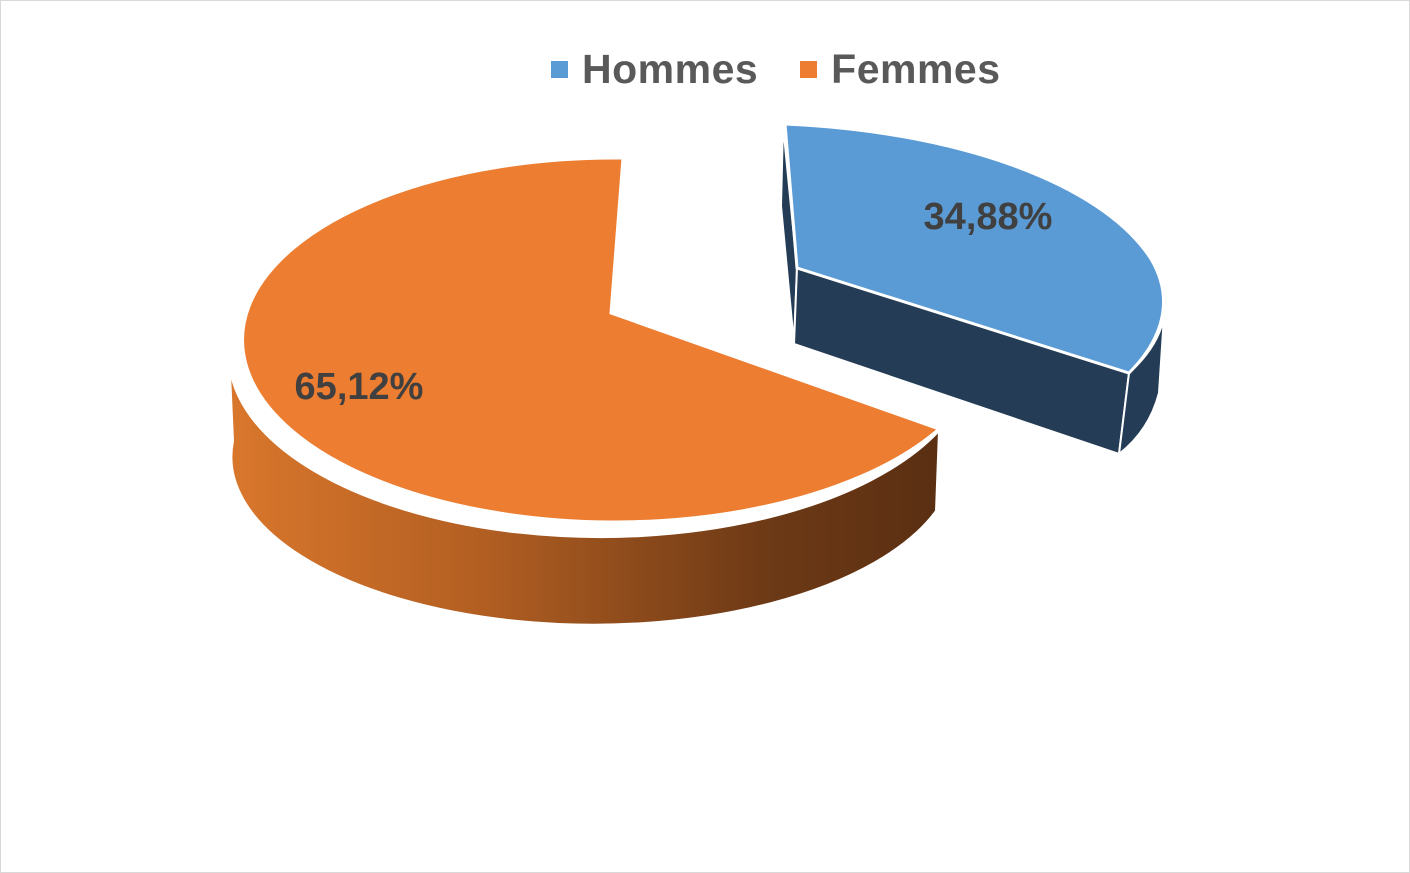 Image resolution: width=1410 pixels, height=873 pixels. What do you see at coordinates (974, 248) in the screenshot?
I see `pie-slice-hommes-top` at bounding box center [974, 248].